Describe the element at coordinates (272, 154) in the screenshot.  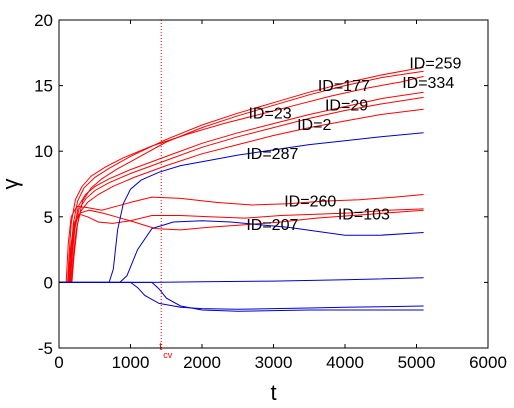
I see `annotation-7: ID=287` at that location.